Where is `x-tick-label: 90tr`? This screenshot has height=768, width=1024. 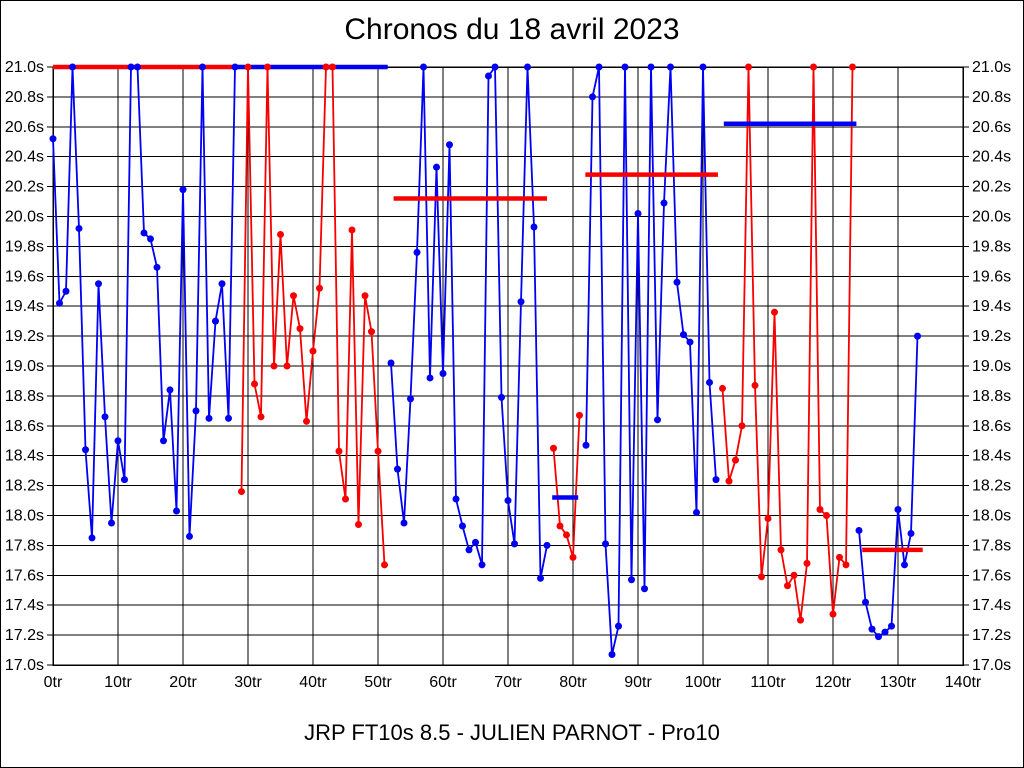 x-tick-label: 90tr is located at coordinates (638, 682).